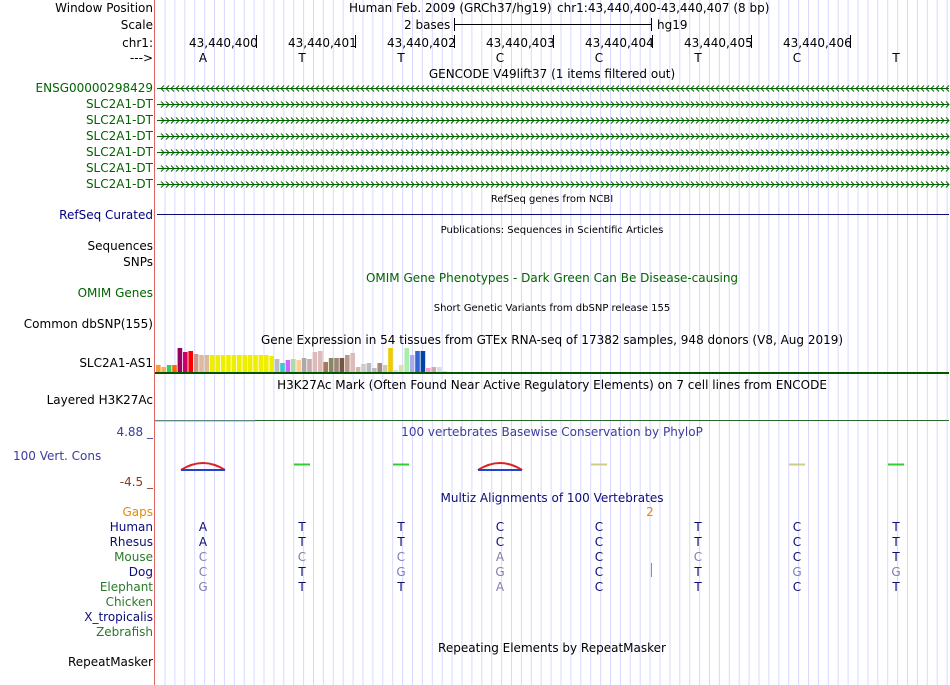  Describe the element at coordinates (223, 43) in the screenshot. I see `coordinate-label: 43,440,400` at that location.